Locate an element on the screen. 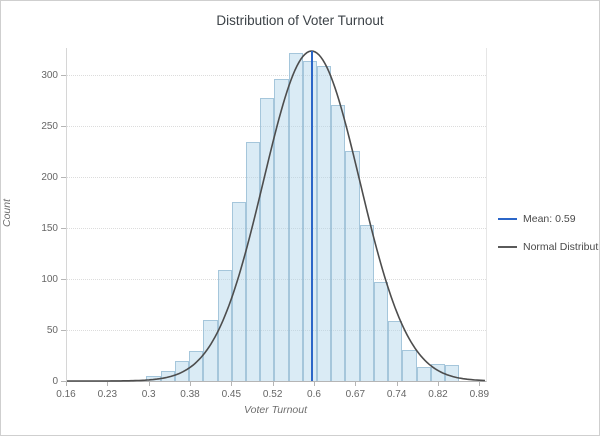  mean-line-swatch is located at coordinates (507, 219).